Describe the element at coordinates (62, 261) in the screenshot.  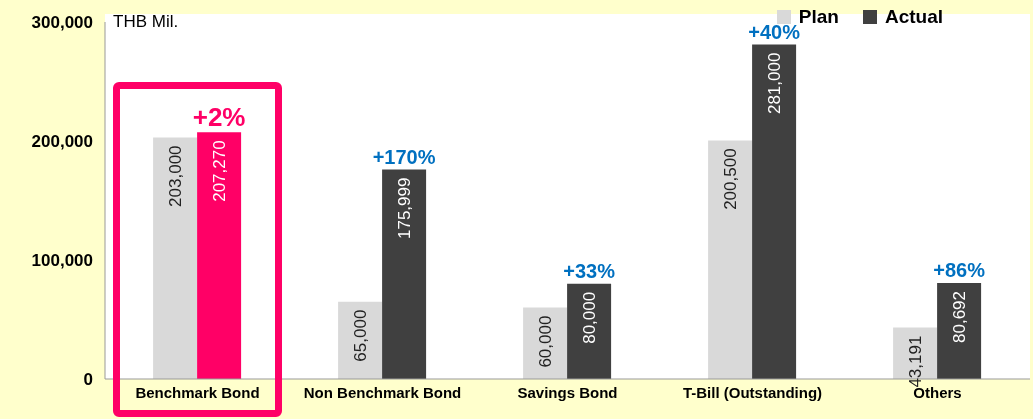
I see `y-tick-label: 100,000` at that location.